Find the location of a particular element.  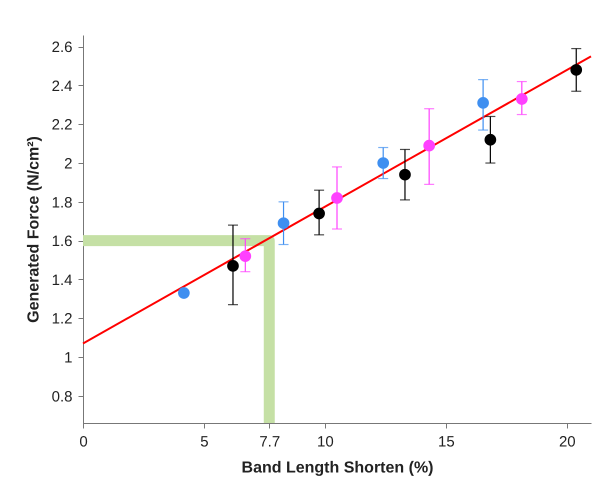

x-axis-title: Band Length Shorten (%) is located at coordinates (338, 468).